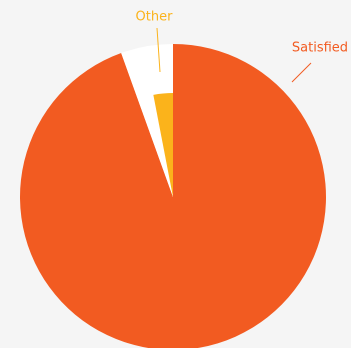  I want to click on slice-label: Satisfied, so click(320, 48).